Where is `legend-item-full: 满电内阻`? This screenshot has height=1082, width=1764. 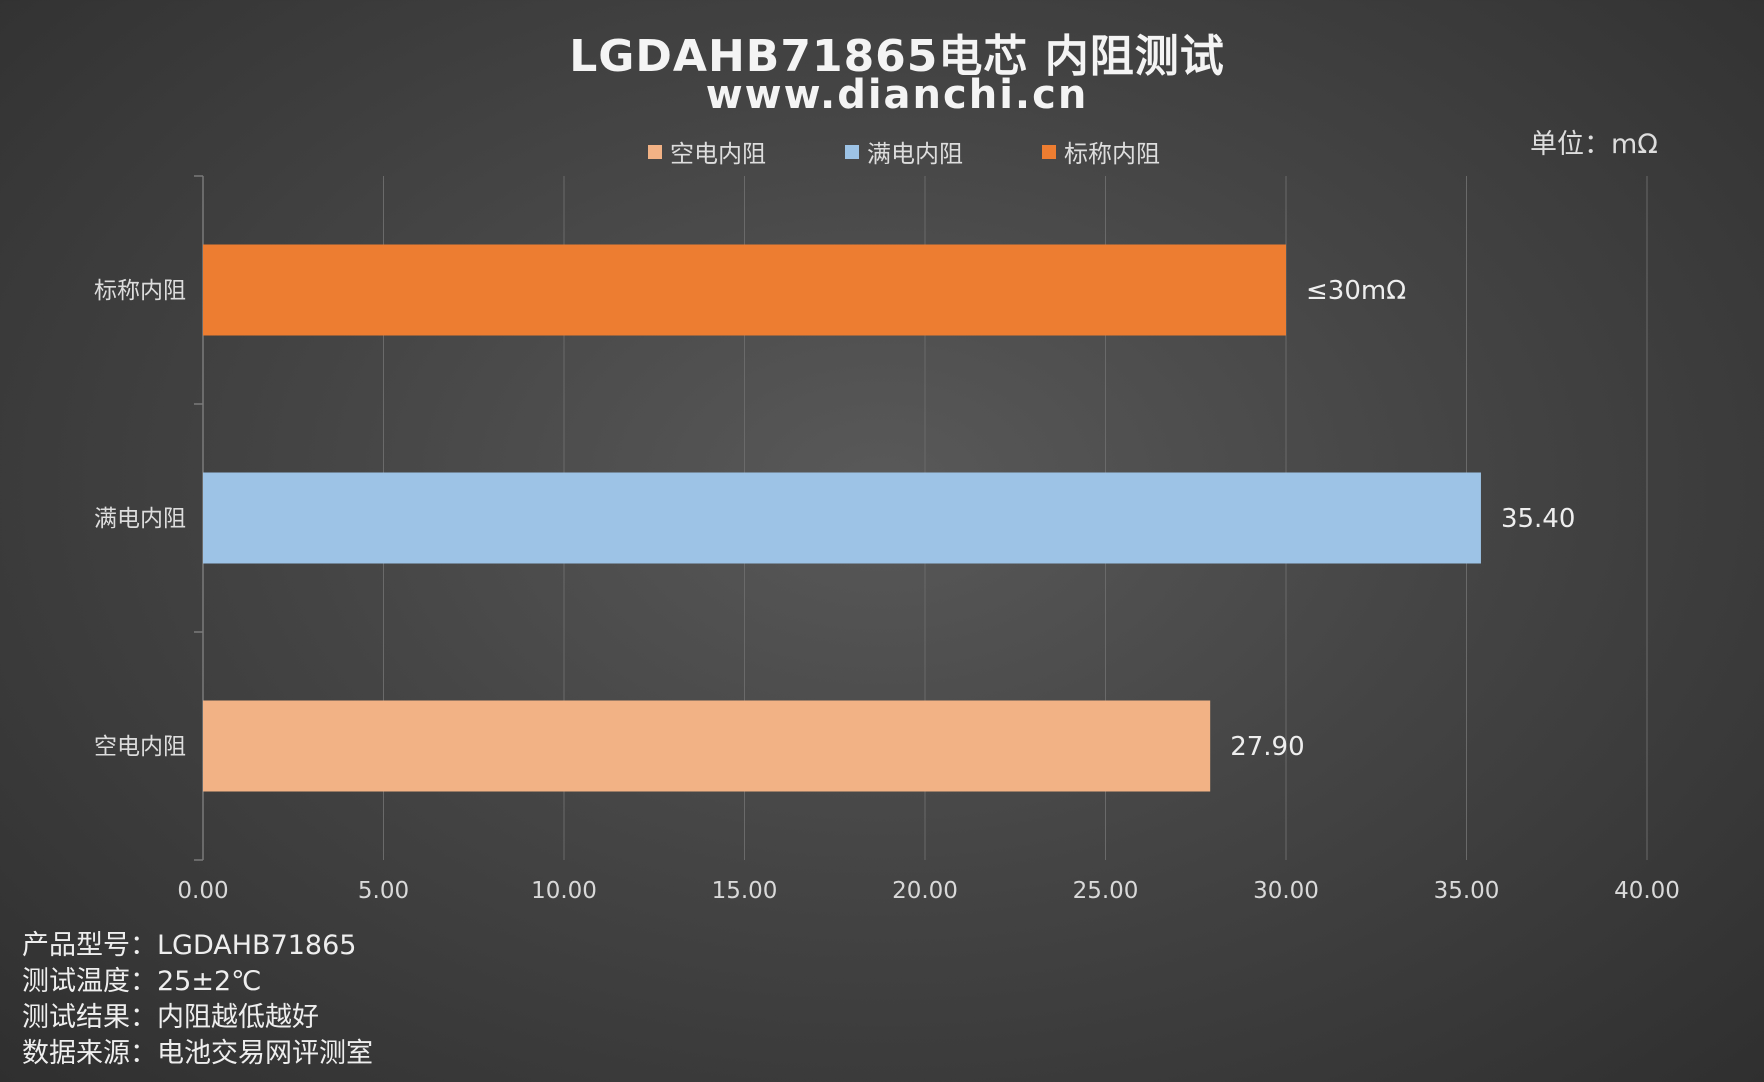
legend-item-full: 满电内阻 is located at coordinates (904, 151).